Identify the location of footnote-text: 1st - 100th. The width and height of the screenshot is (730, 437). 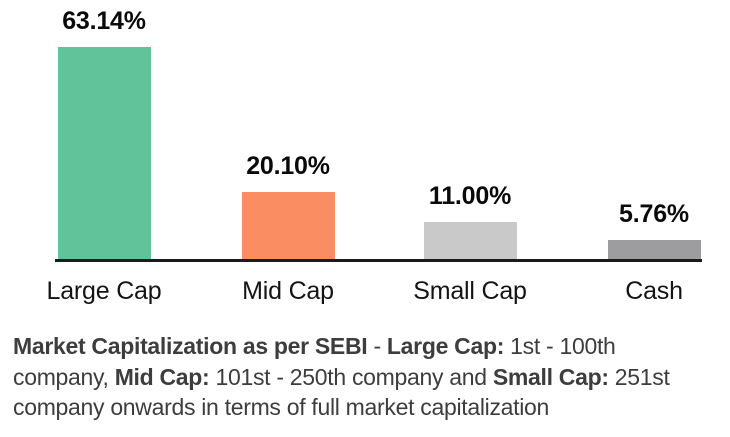
(560, 346).